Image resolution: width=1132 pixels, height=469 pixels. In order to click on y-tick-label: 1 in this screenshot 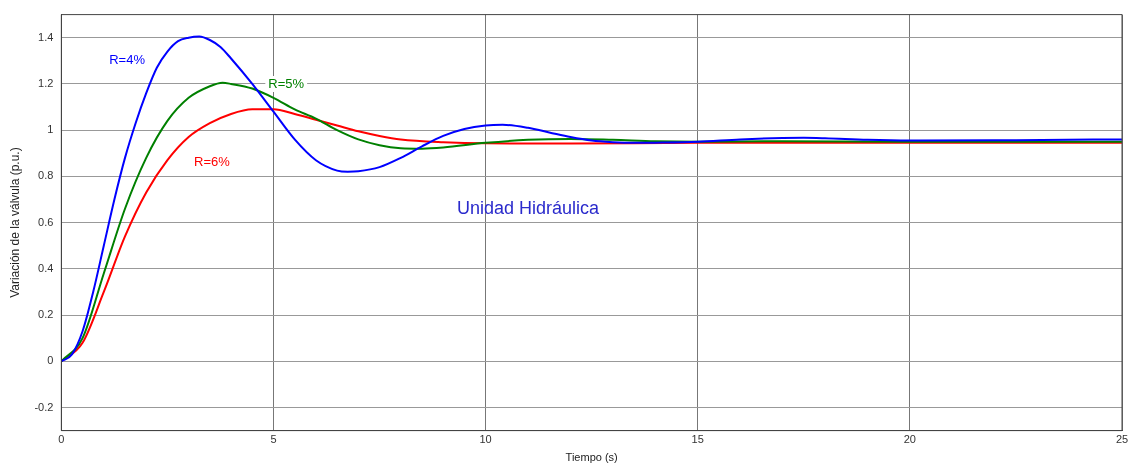, I will do `click(50, 129)`.